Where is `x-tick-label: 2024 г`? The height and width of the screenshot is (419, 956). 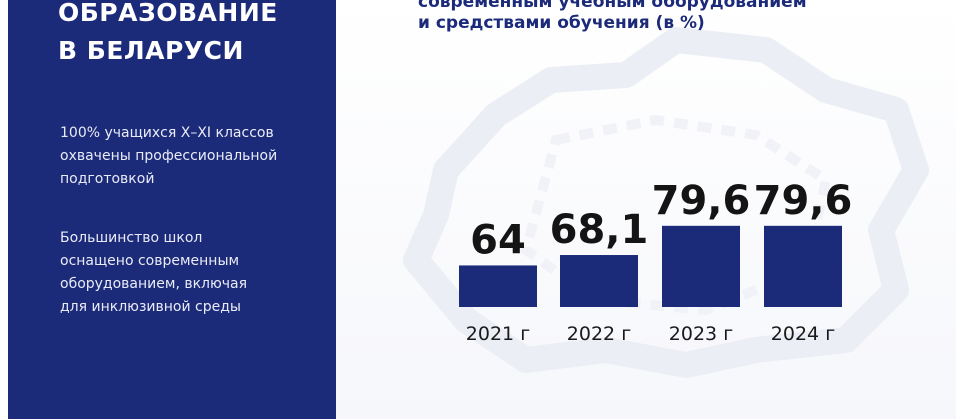 x-tick-label: 2024 г is located at coordinates (803, 334).